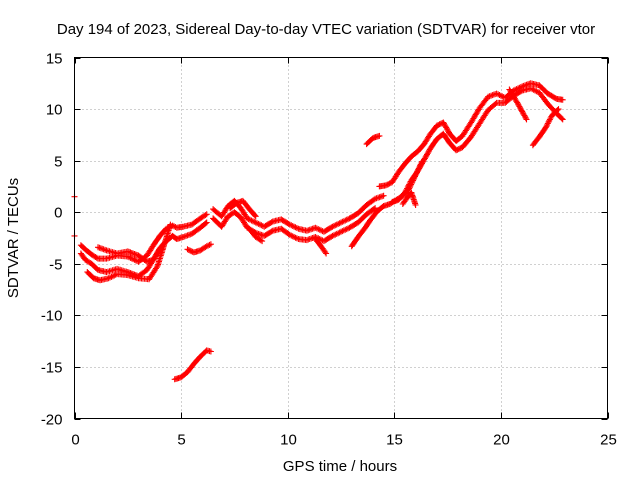 The height and width of the screenshot is (480, 640). I want to click on x-tick-label: 0, so click(75, 440).